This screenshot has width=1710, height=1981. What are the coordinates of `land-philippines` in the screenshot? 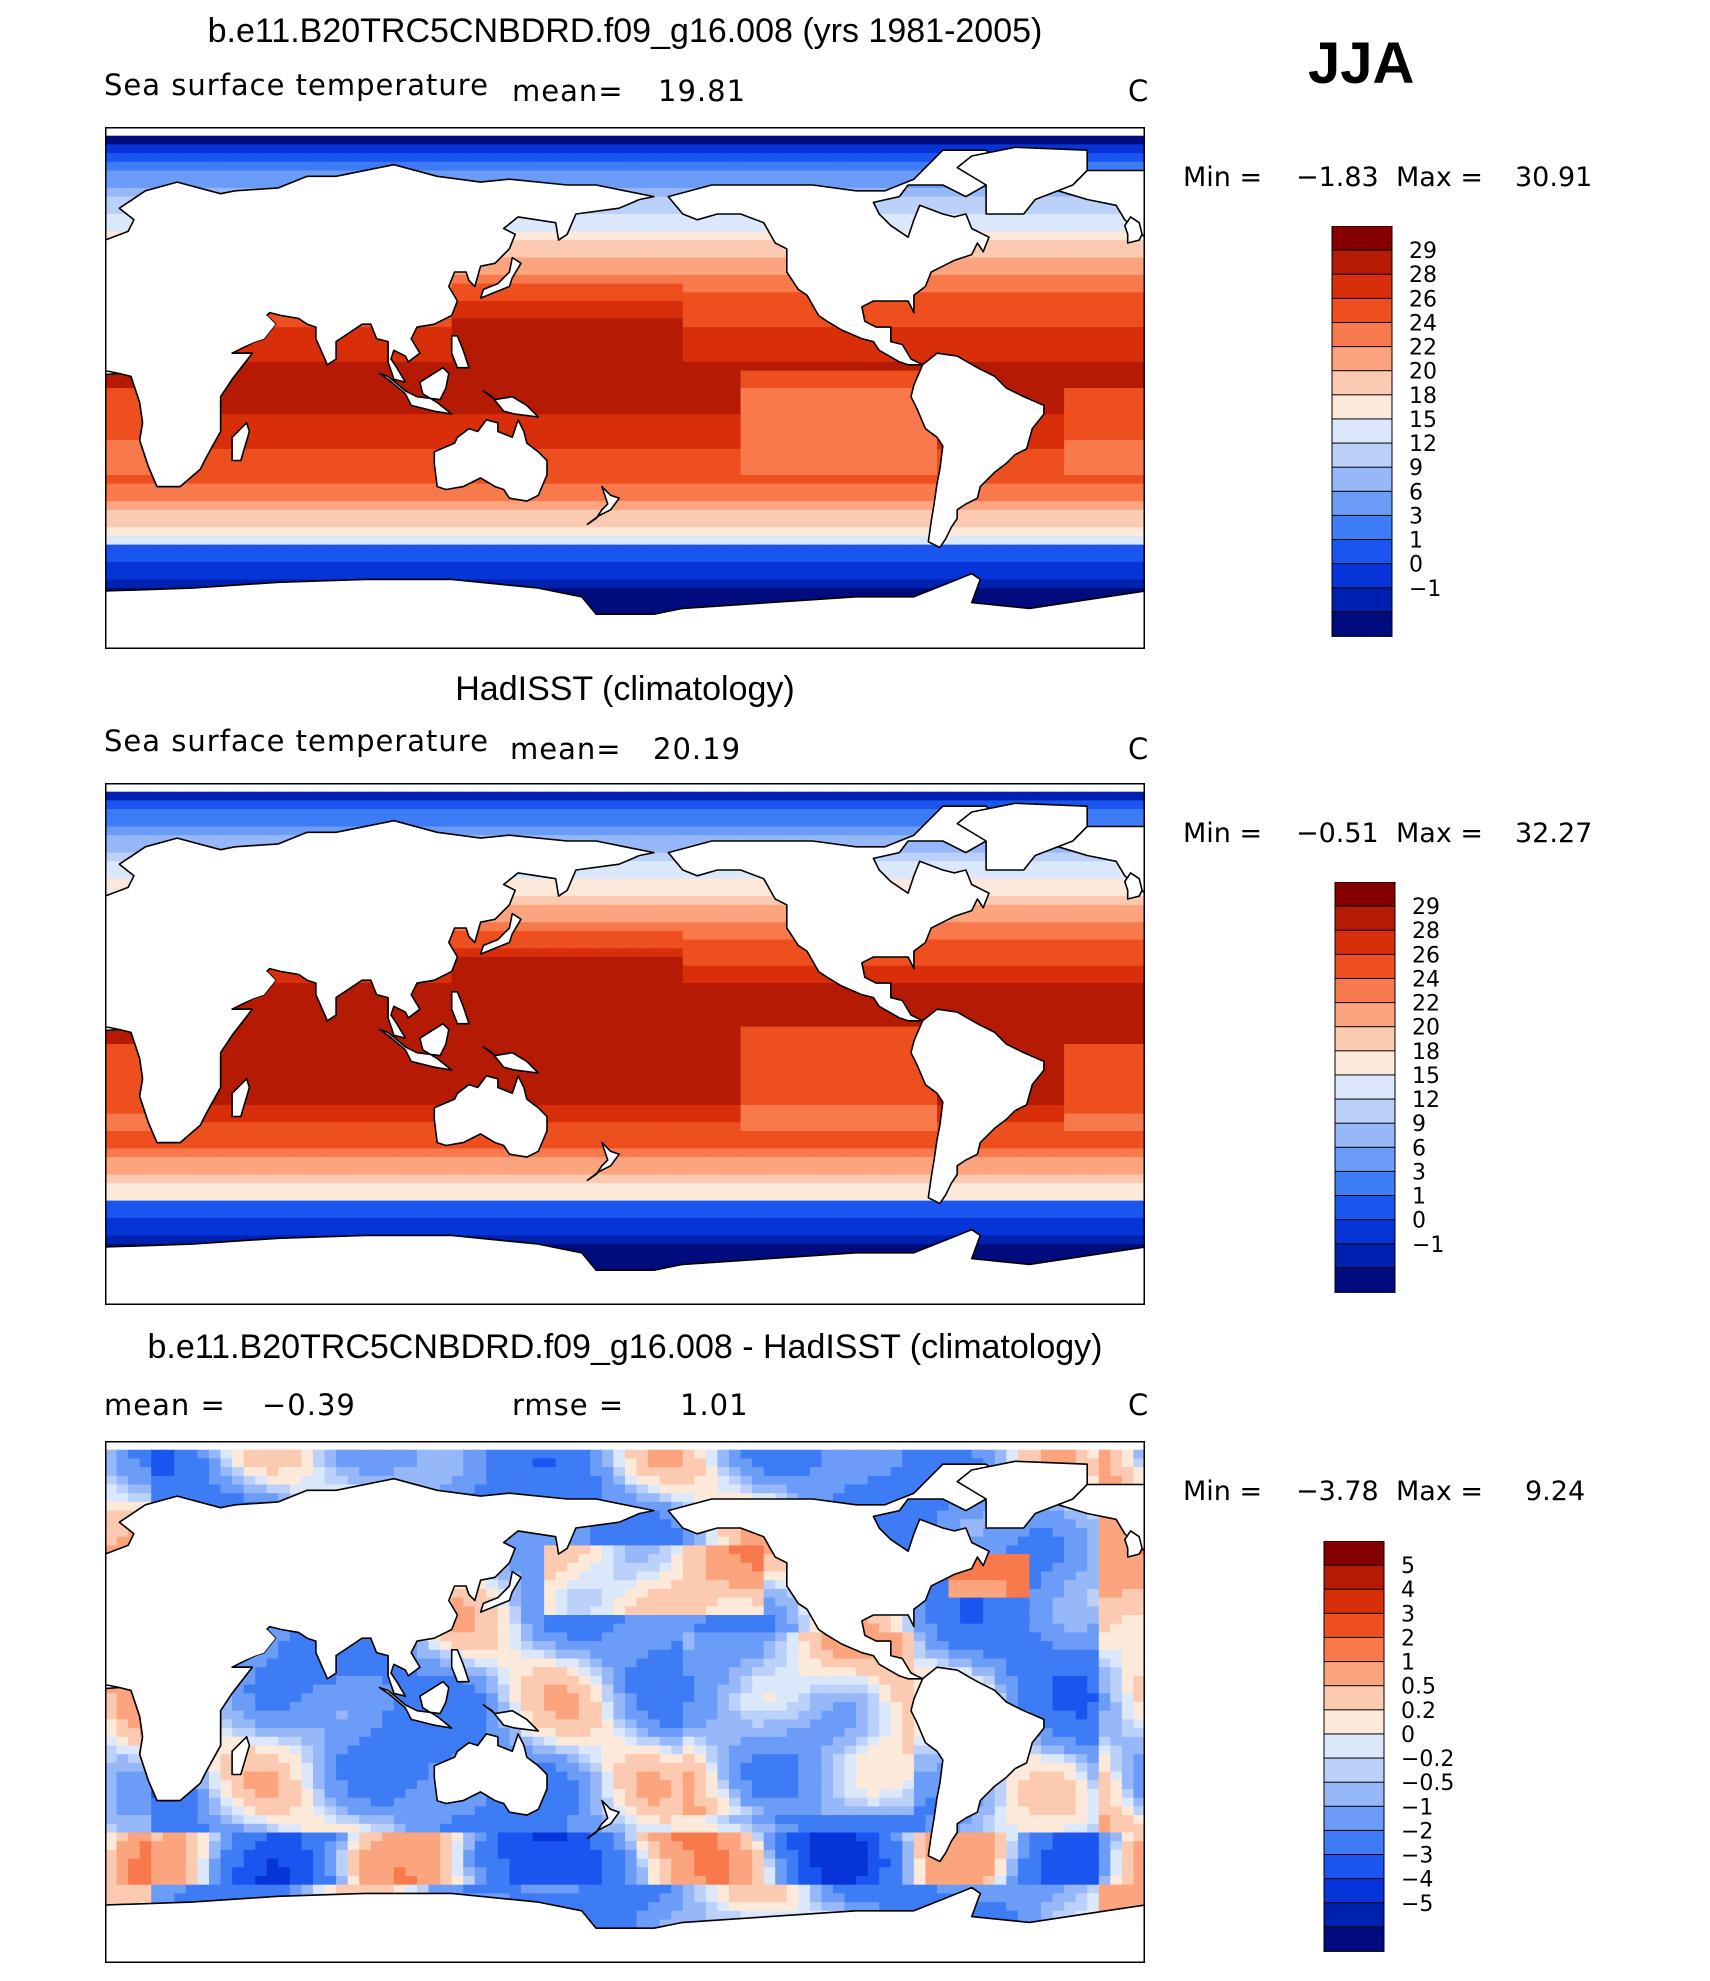 It's located at (460, 352).